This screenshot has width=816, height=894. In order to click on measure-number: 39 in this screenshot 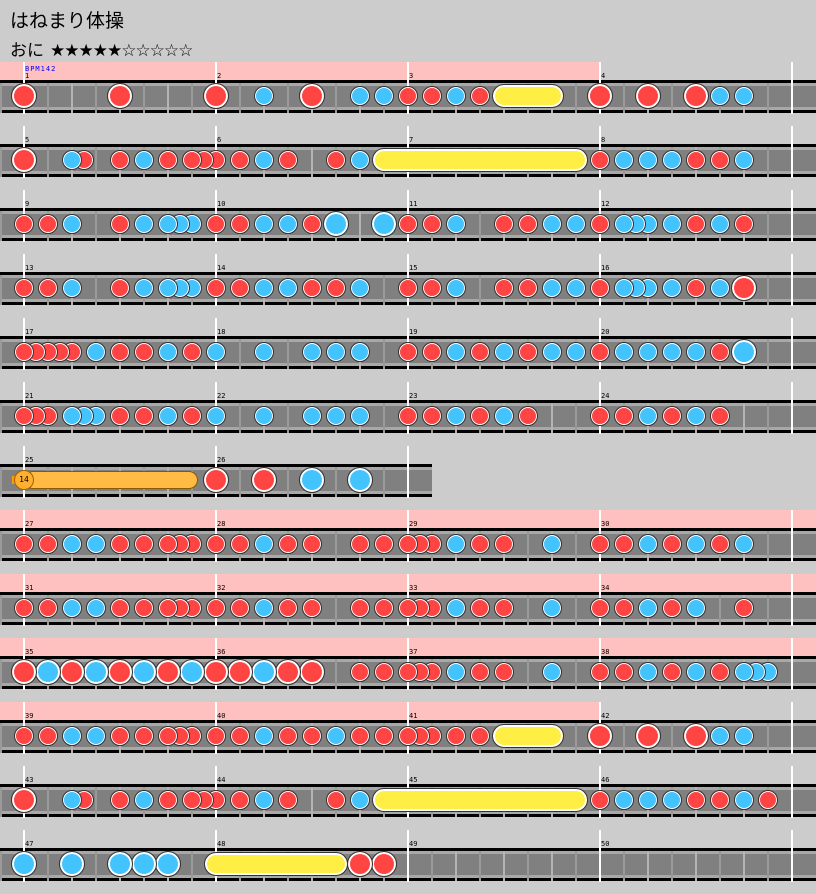, I will do `click(29, 716)`.